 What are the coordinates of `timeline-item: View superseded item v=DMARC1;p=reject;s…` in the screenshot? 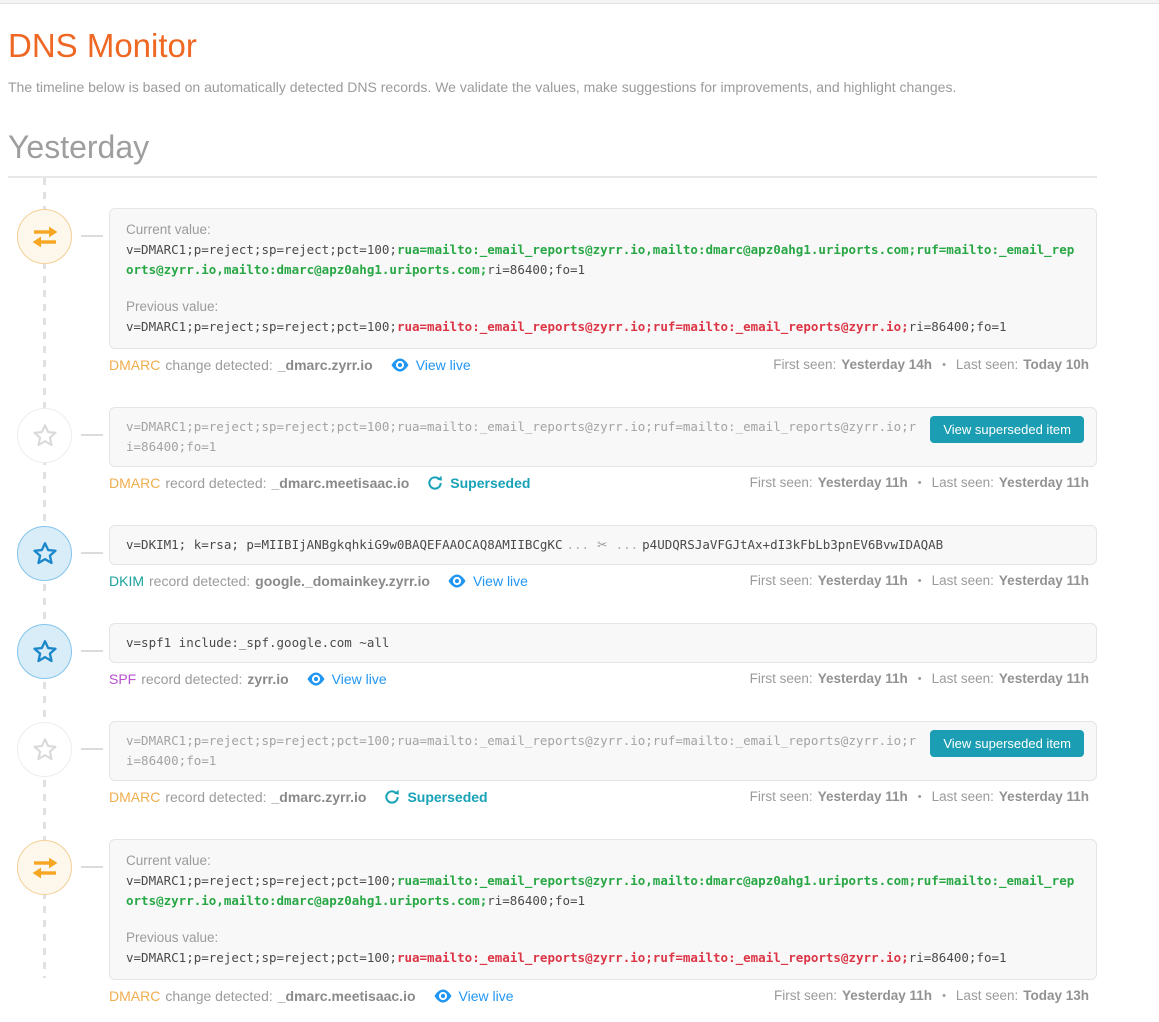 It's located at (552, 764).